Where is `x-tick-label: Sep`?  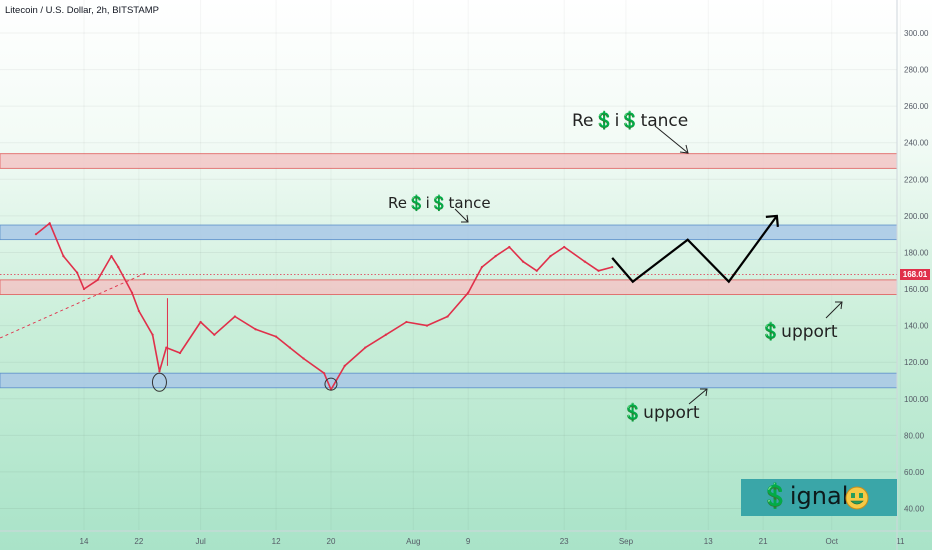
x-tick-label: Sep is located at coordinates (626, 541).